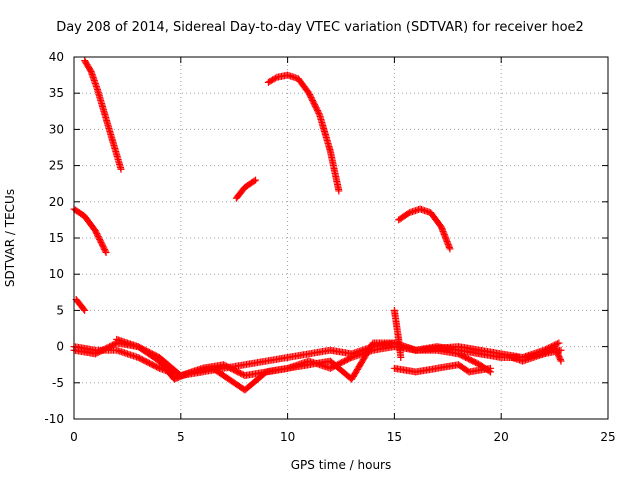 This screenshot has width=640, height=480. What do you see at coordinates (56, 202) in the screenshot?
I see `y-tick-label: 20` at bounding box center [56, 202].